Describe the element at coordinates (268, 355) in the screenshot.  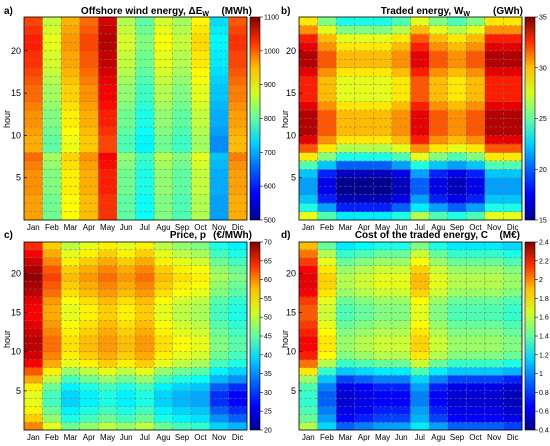
I see `colorbar-tick-label: 40` at that location.